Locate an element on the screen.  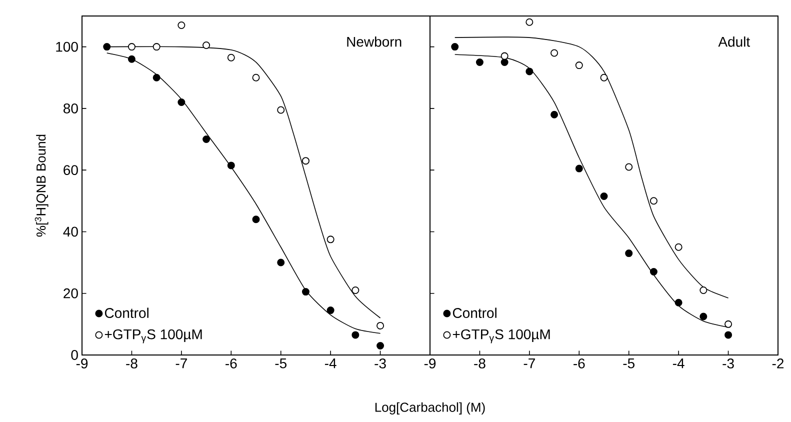
y-tick-label: 20 is located at coordinates (71, 293).